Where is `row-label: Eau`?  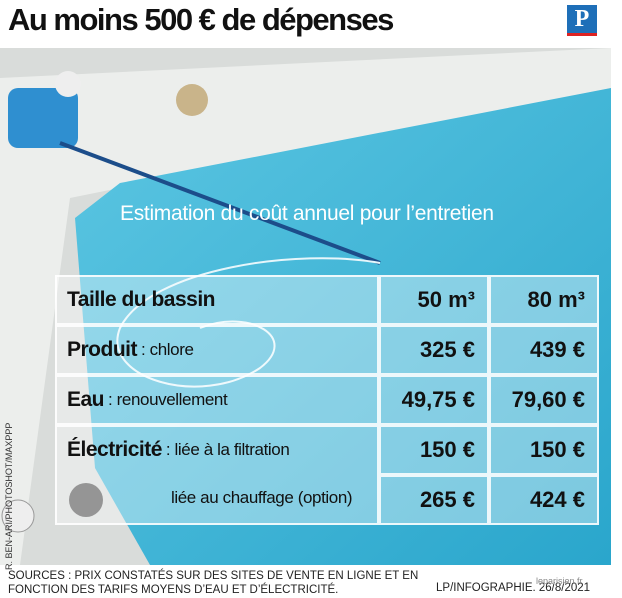 row-label: Eau is located at coordinates (86, 399).